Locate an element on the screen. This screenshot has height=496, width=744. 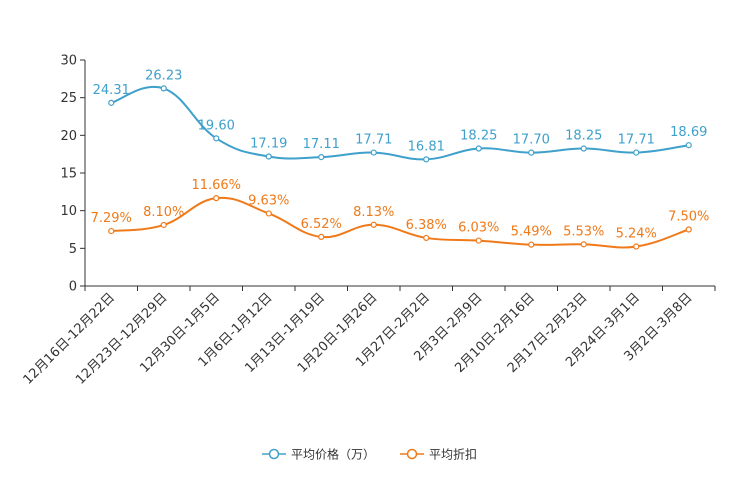
y-tick-label: 5 is located at coordinates (73, 249).